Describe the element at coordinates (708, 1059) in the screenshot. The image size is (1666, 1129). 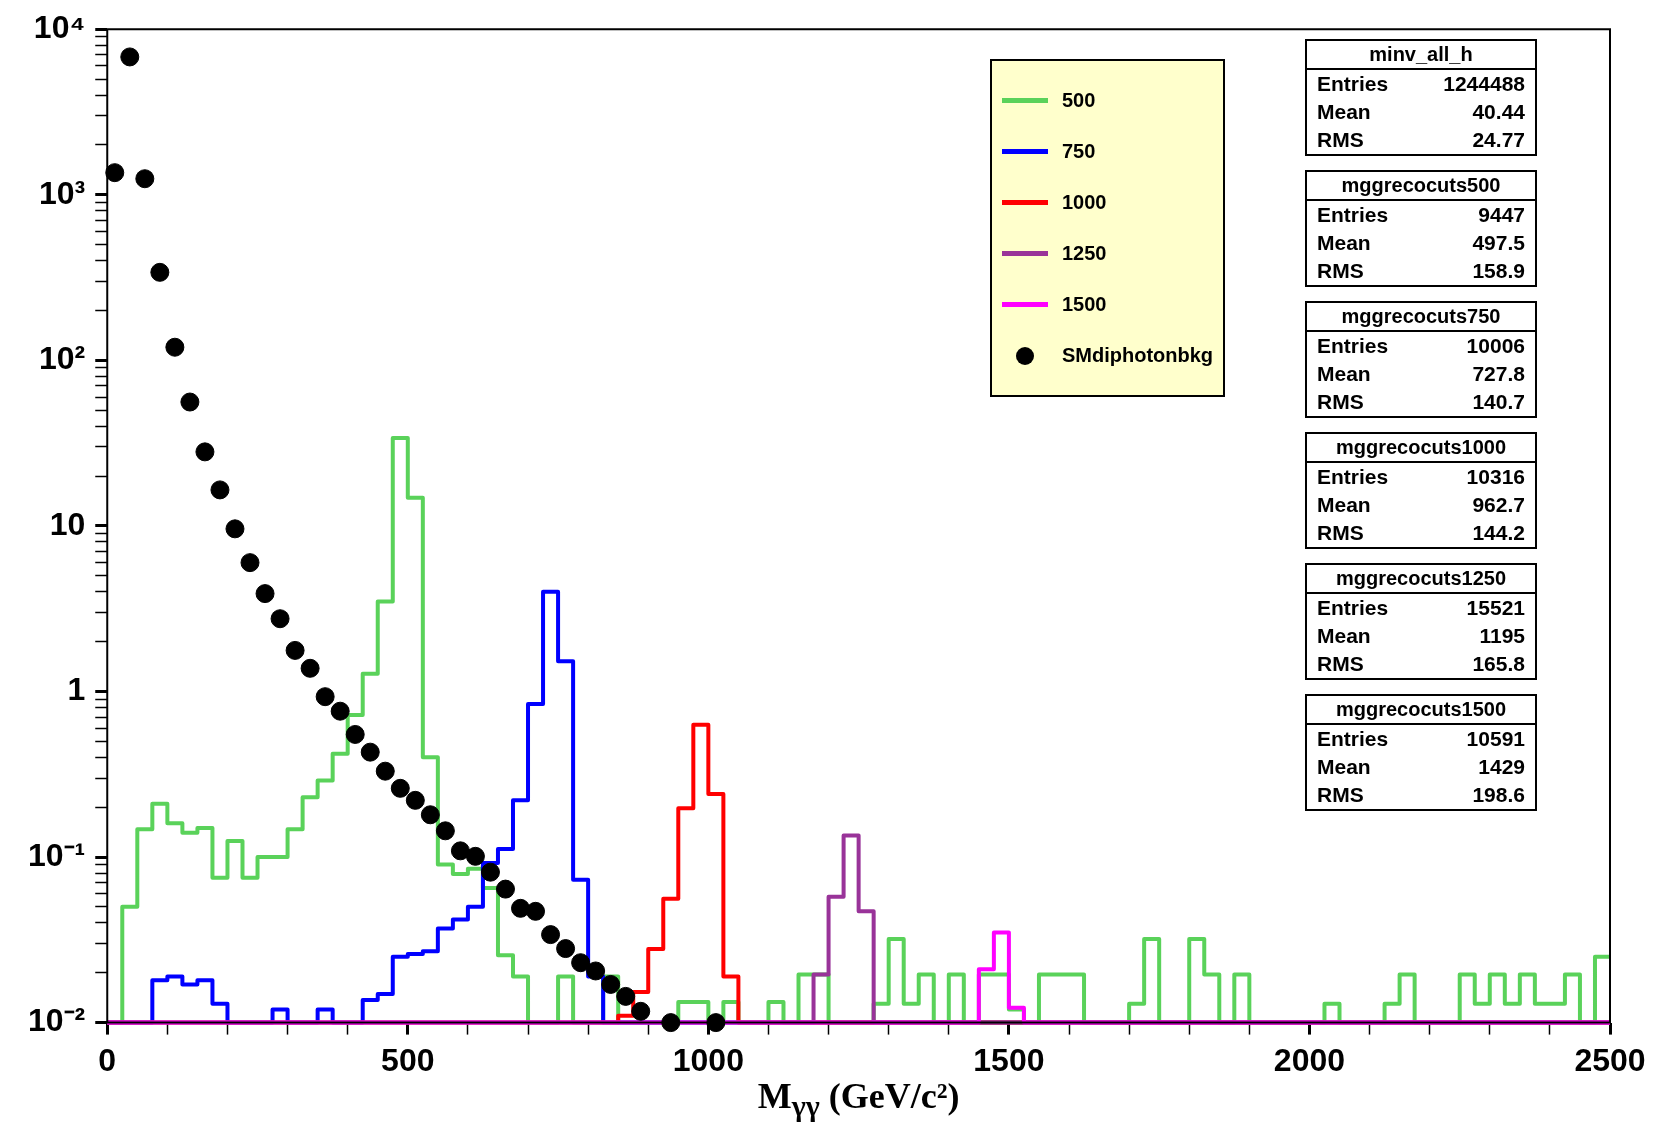
I see `x-tick-label: 1000` at that location.